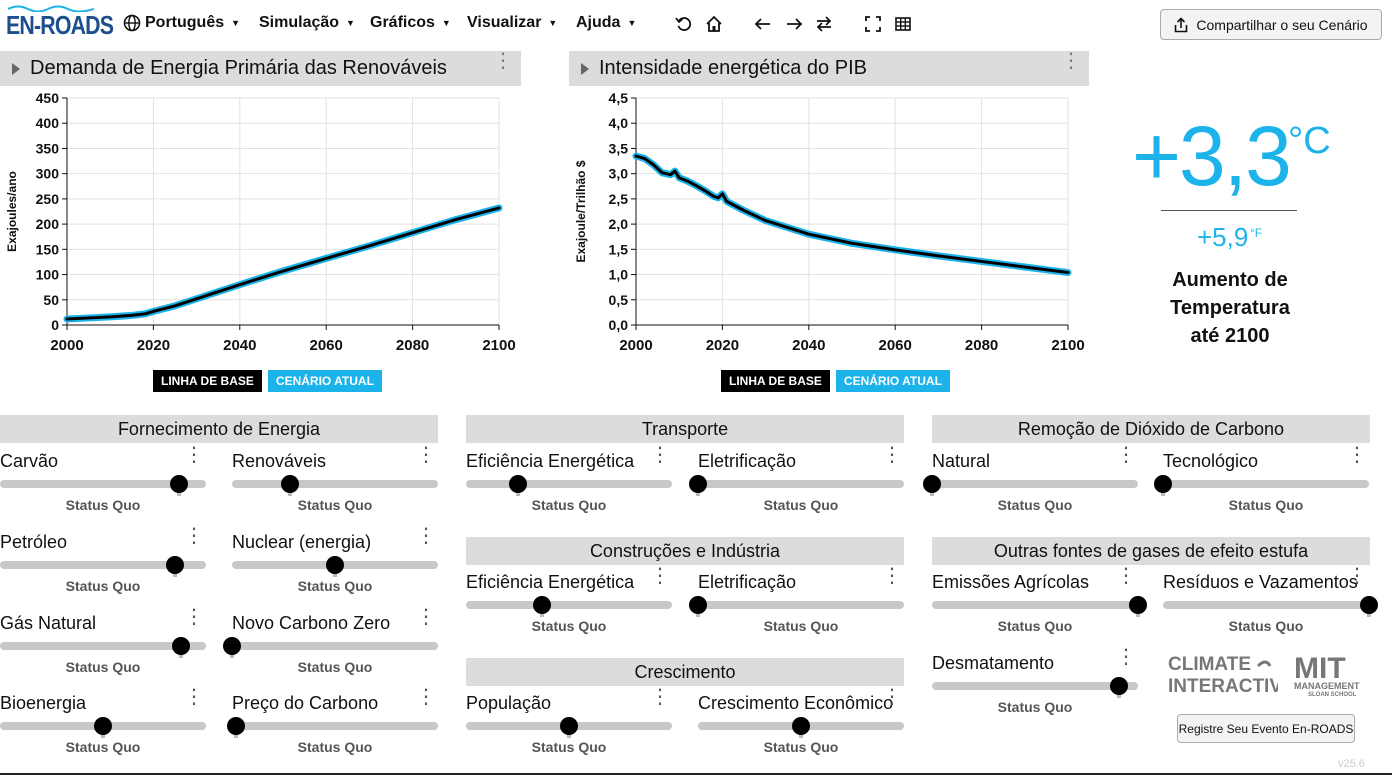 This screenshot has width=1392, height=777. I want to click on slider-natural-removal: Natural ⋮ Status Quo, so click(1030, 483).